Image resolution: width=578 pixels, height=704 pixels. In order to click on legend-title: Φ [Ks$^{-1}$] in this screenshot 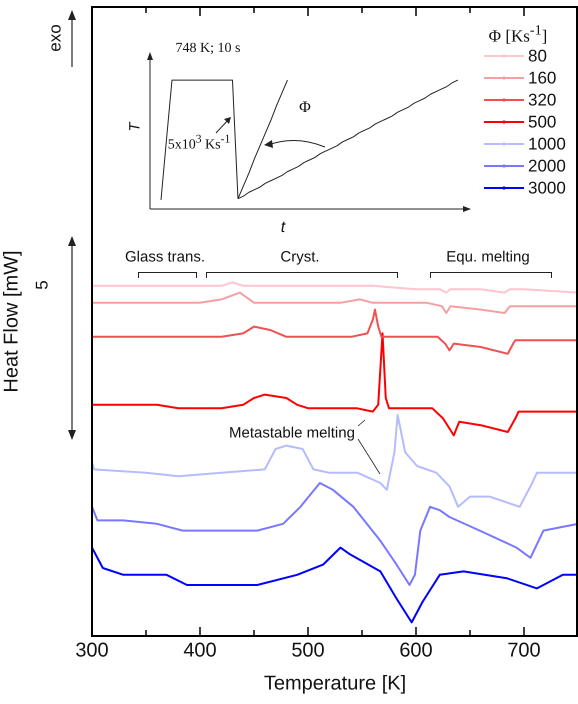, I will do `click(518, 34)`.